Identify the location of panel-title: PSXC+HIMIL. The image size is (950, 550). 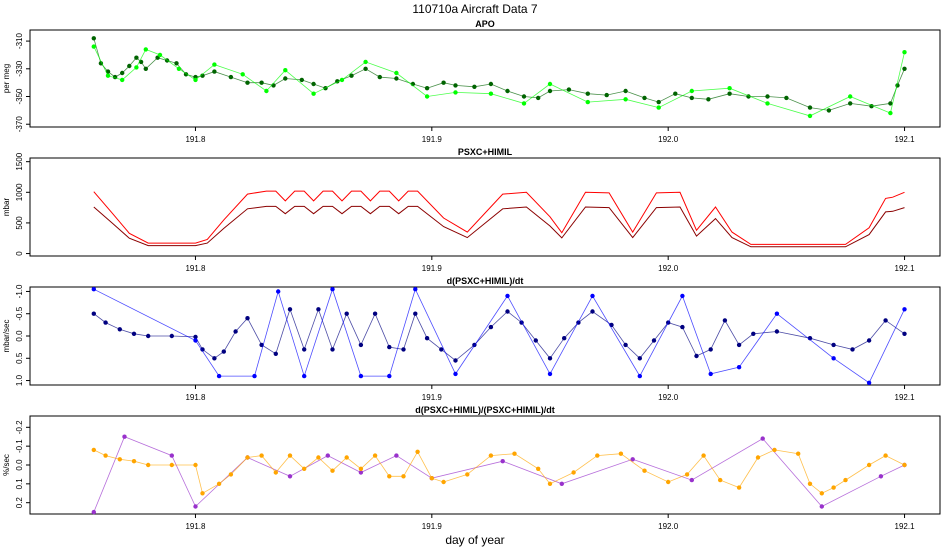
(485, 152).